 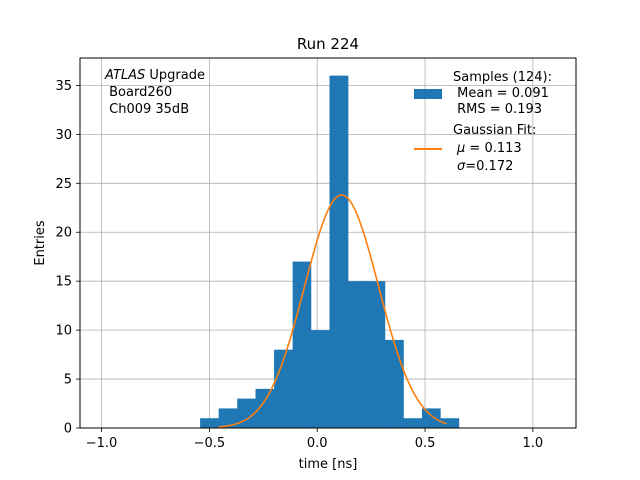 What do you see at coordinates (102, 443) in the screenshot?
I see `x-tick-label: −1.0` at bounding box center [102, 443].